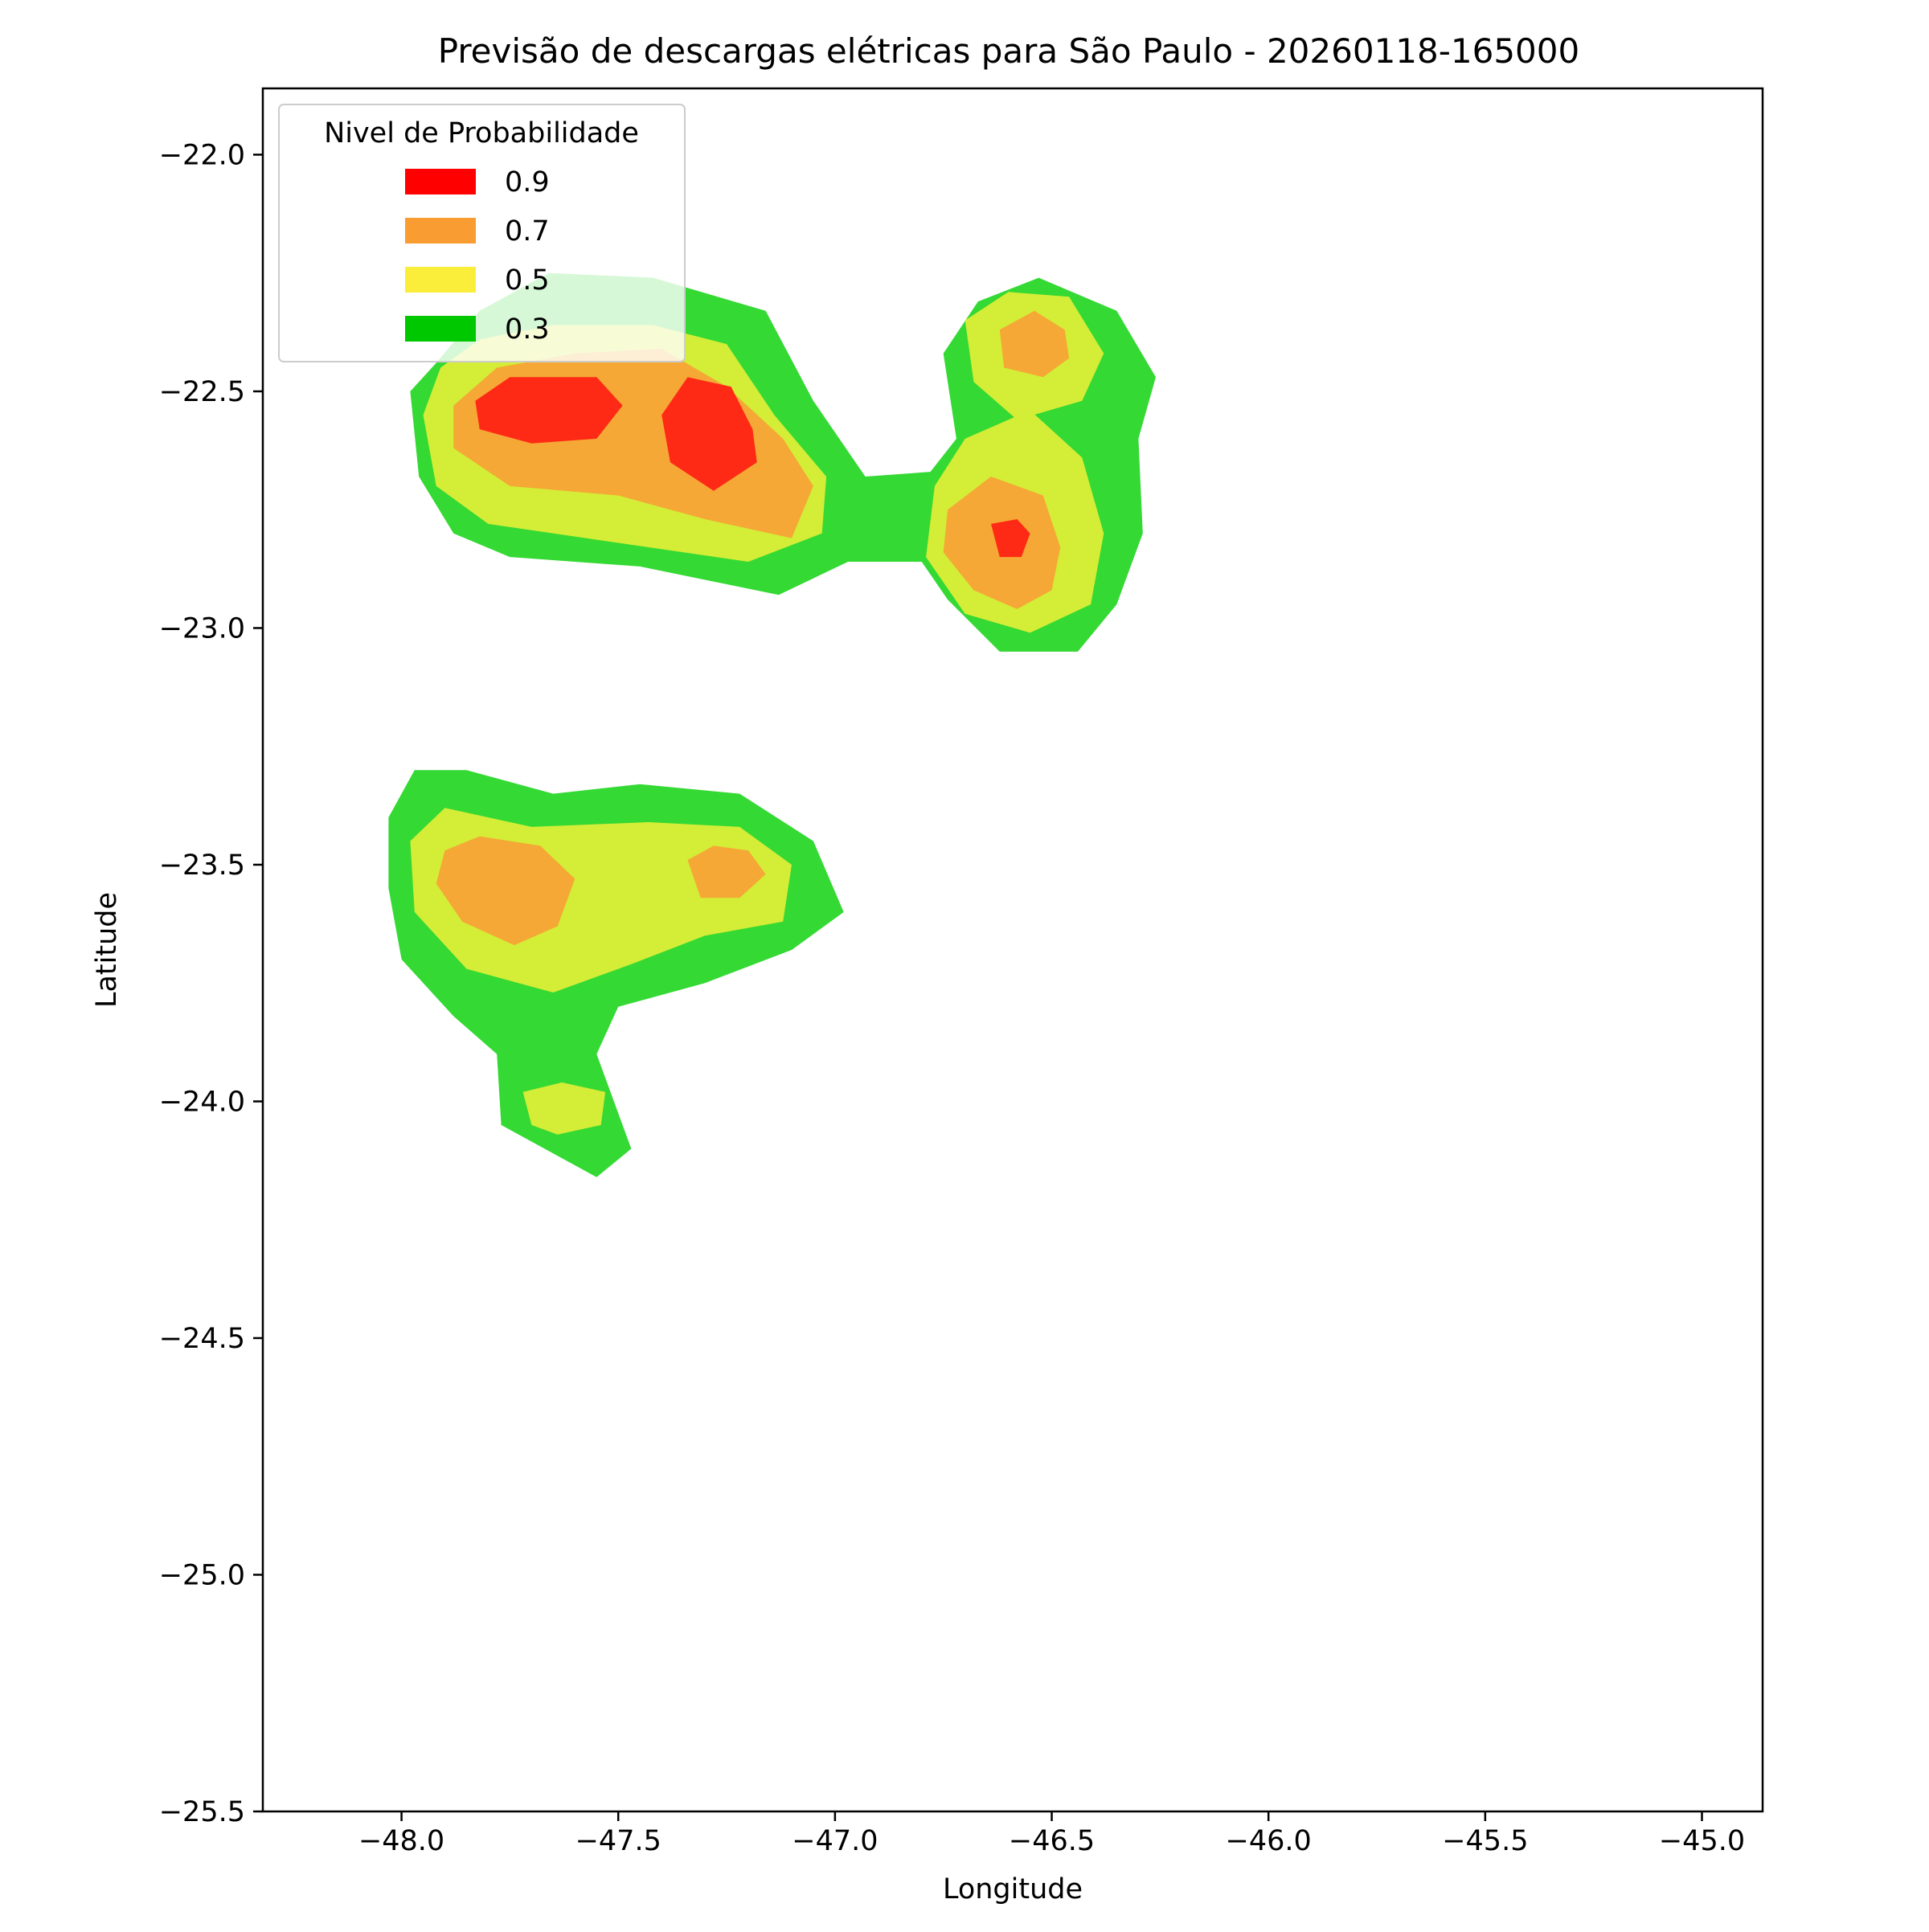  I want to click on legend: Nivel de Probabilidade 0.9 0.7 0.5 0.3, so click(482, 233).